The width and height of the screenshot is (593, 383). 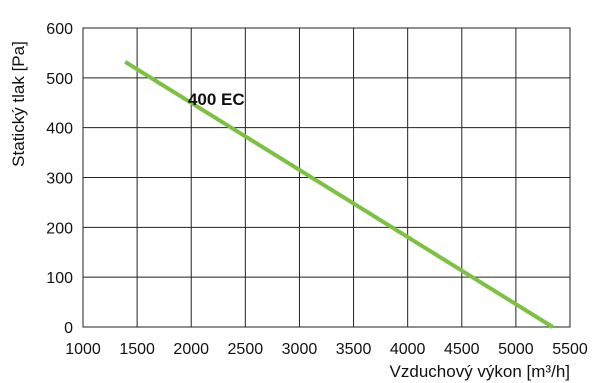 What do you see at coordinates (59, 79) in the screenshot?
I see `y-tick-label: 500` at bounding box center [59, 79].